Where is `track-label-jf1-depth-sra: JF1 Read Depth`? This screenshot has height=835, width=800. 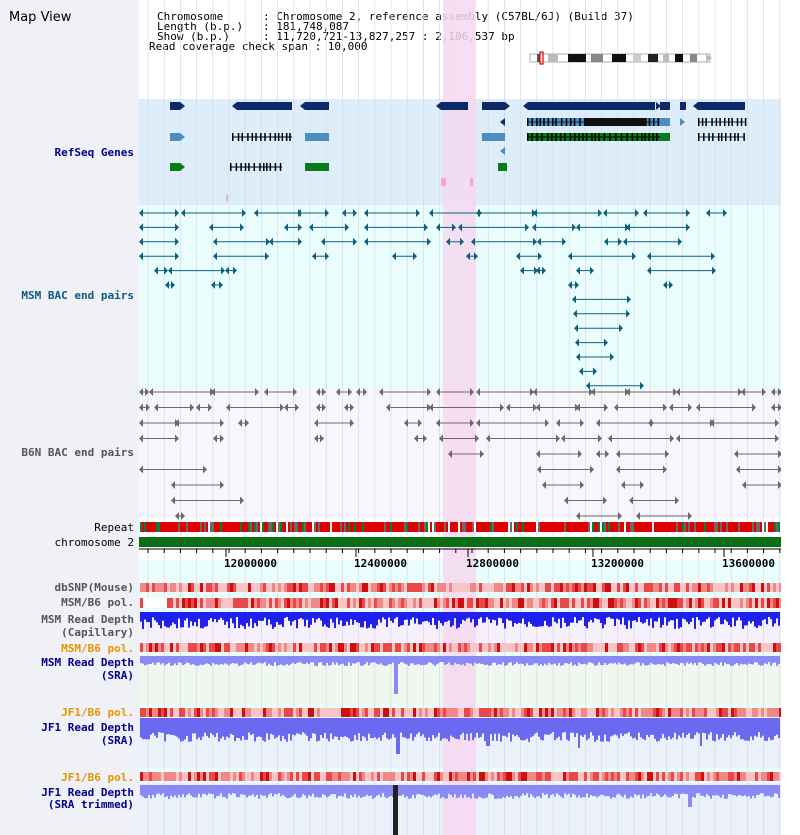
track-label-jf1-depth-sra: JF1 Read Depth is located at coordinates (87, 727).